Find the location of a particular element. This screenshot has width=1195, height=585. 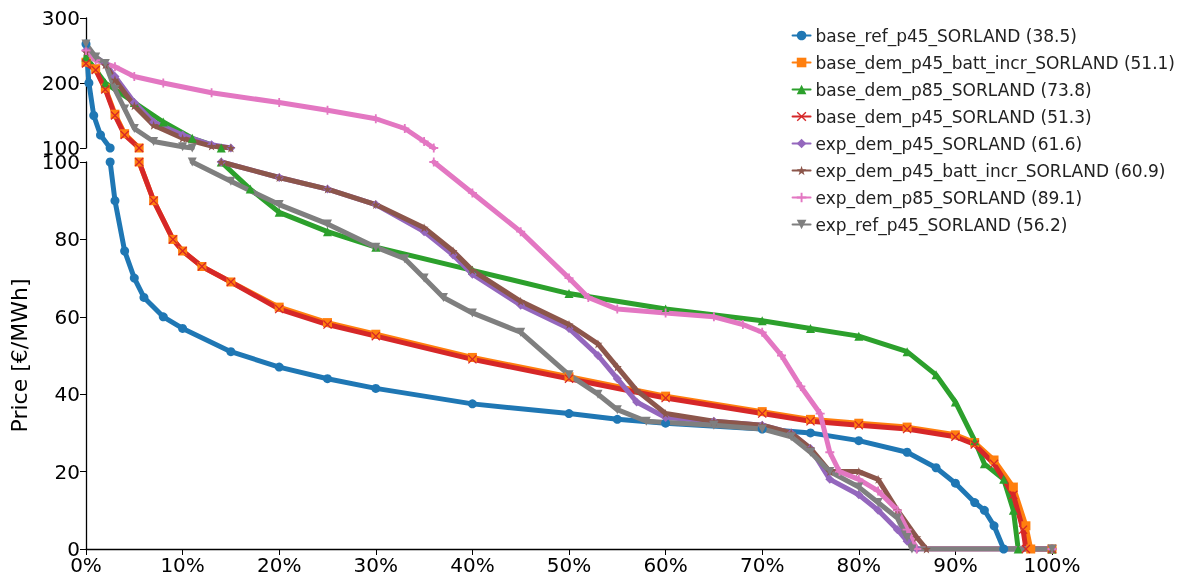

legend-label: exp_ref_p45_SORLAND (56.2) is located at coordinates (941, 225).